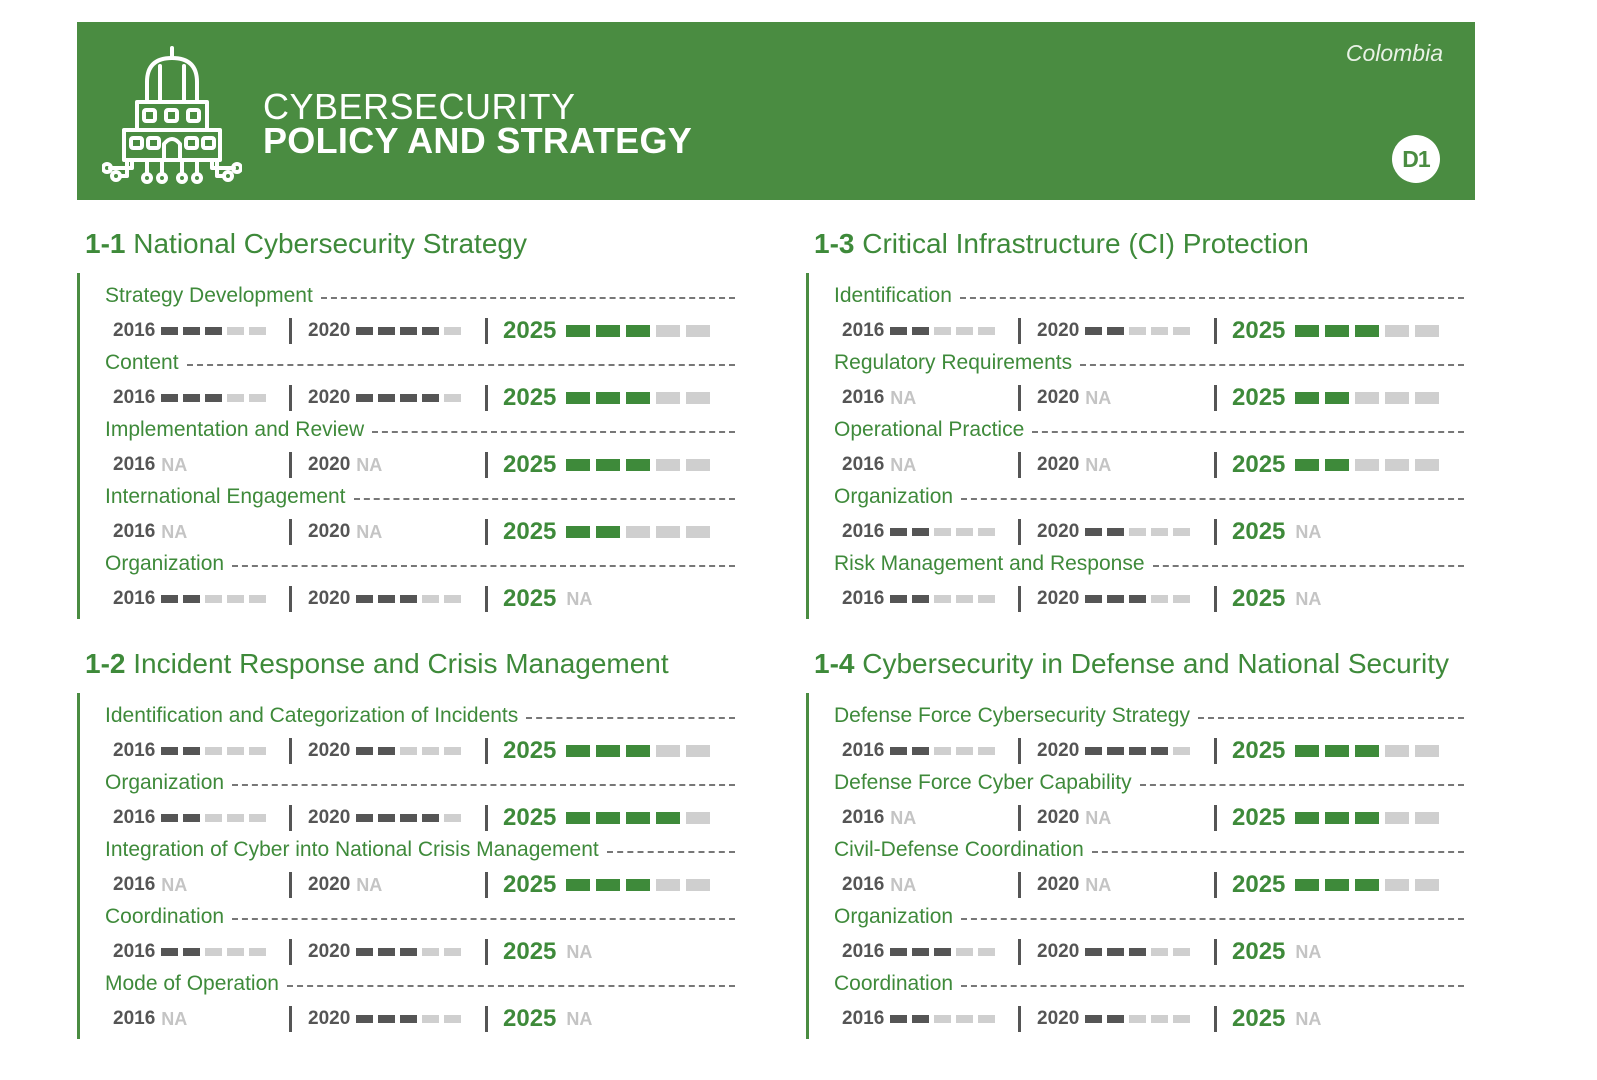  Describe the element at coordinates (420, 564) in the screenshot. I see `indicator-header: Organization` at that location.